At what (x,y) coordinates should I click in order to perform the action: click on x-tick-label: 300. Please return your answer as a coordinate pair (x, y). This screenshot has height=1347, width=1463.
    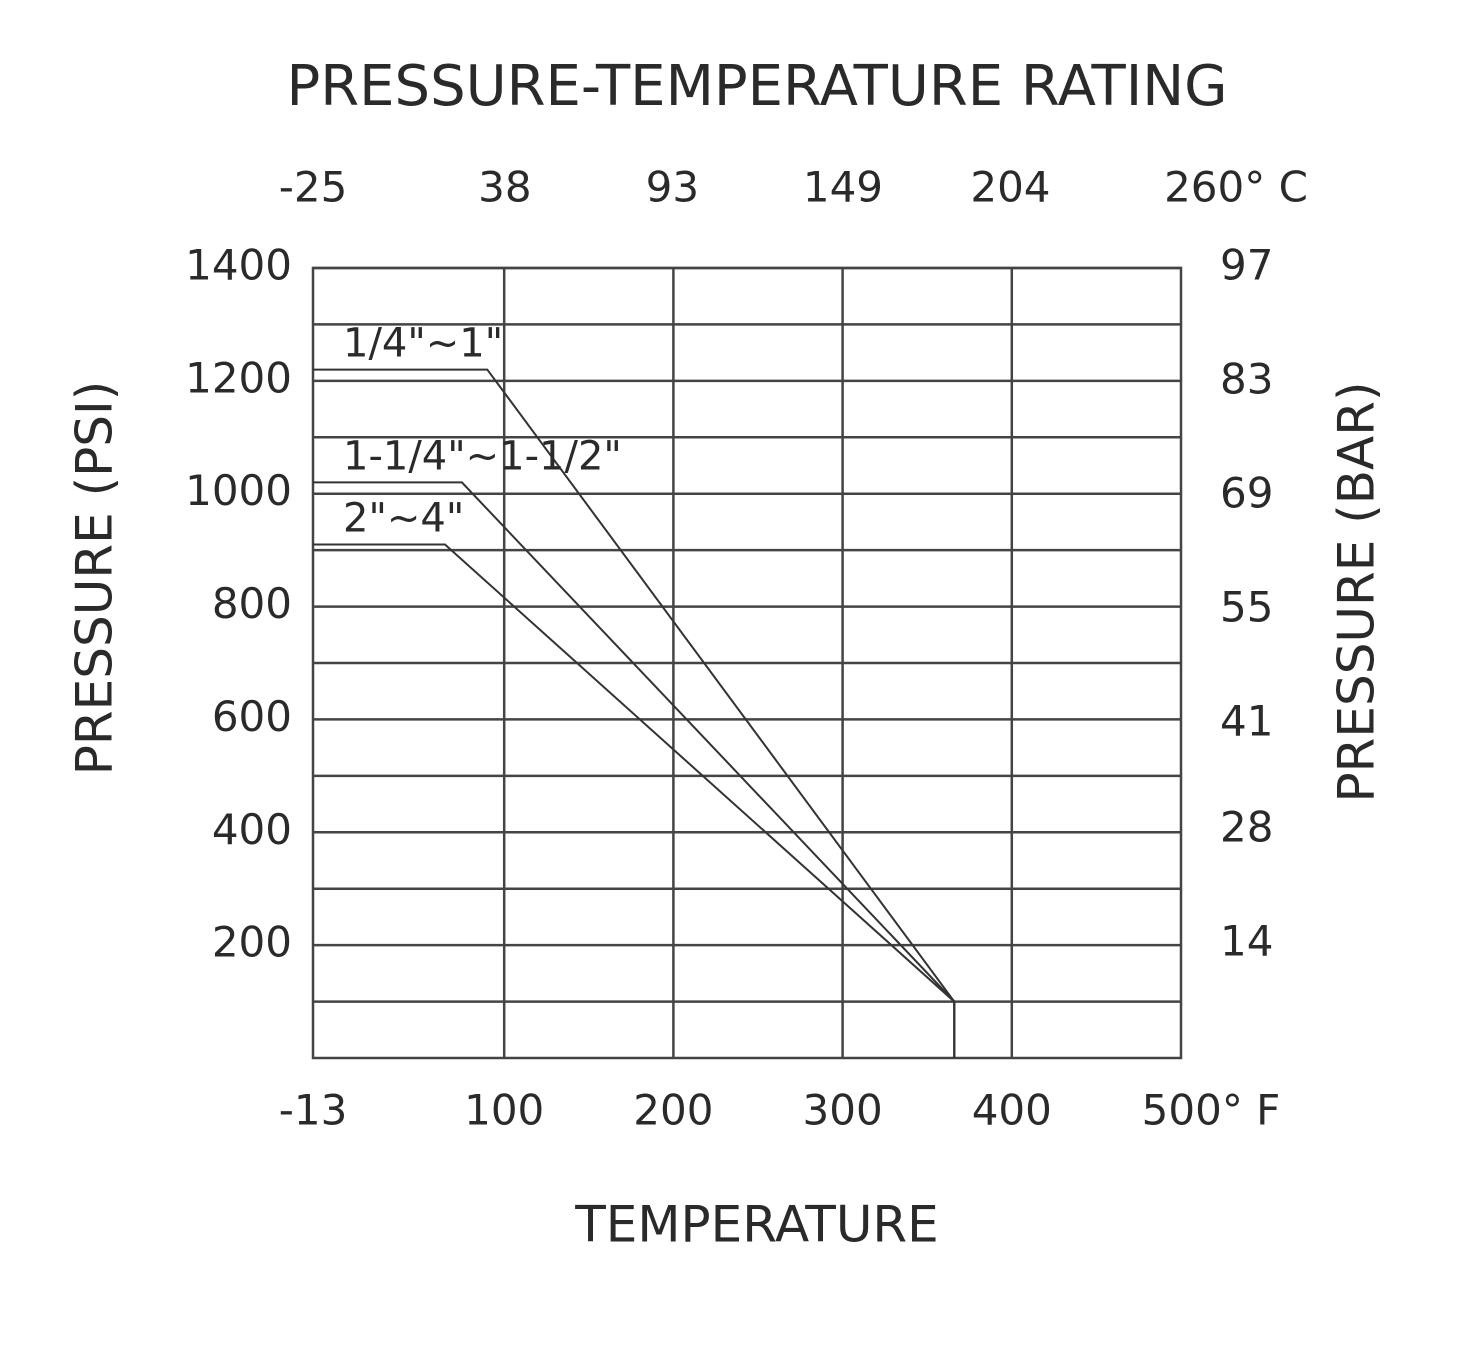
    Looking at the image, I should click on (843, 1110).